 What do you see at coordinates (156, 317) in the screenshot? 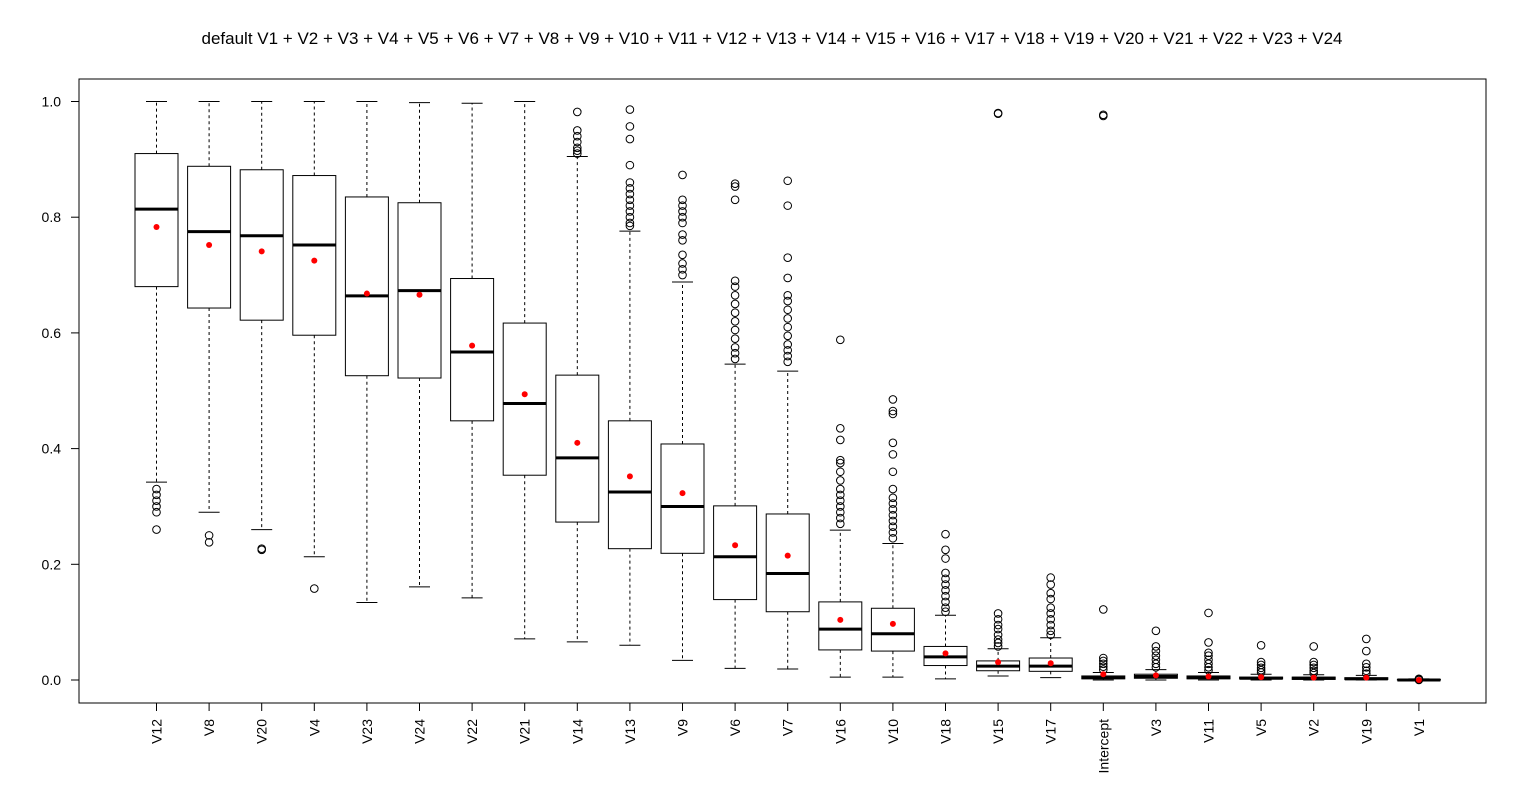
I see `box-v12` at bounding box center [156, 317].